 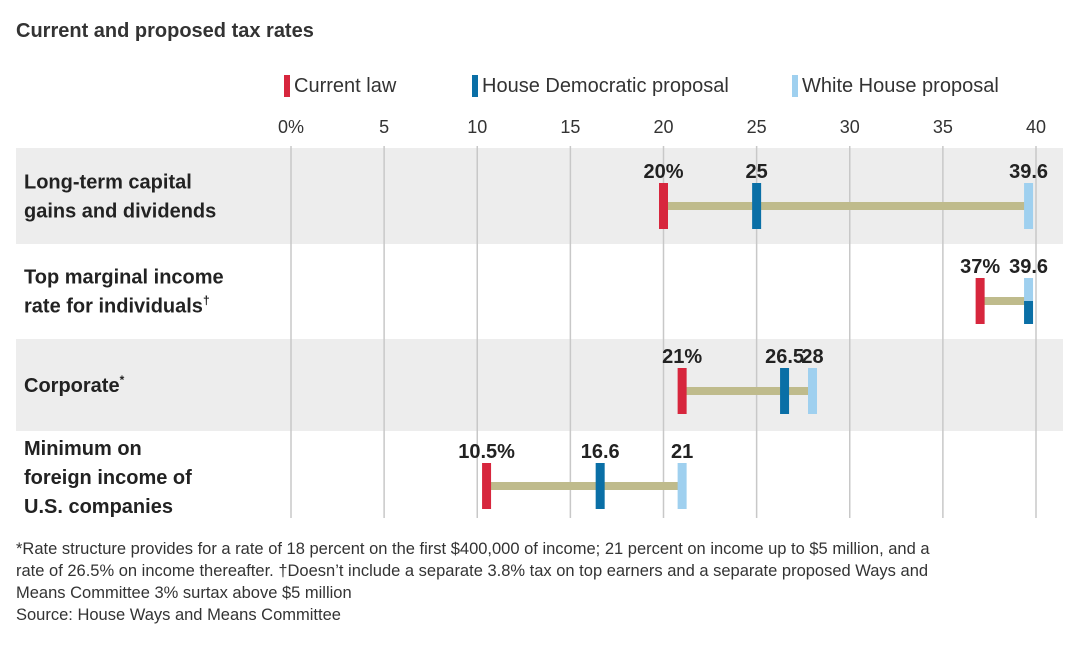 What do you see at coordinates (124, 292) in the screenshot?
I see `row-label: Top marginal income rate for individuals†` at bounding box center [124, 292].